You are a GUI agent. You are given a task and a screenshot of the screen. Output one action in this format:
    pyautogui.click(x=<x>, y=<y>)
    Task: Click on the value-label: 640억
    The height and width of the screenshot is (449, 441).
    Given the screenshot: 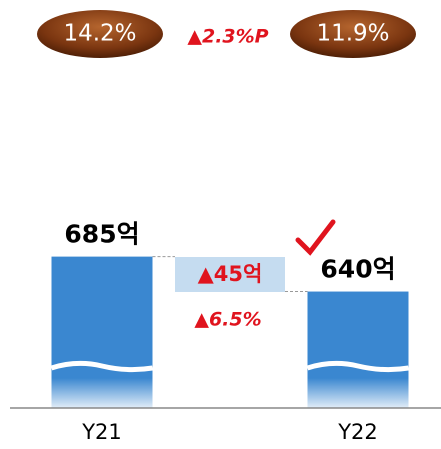 What is the action you would take?
    pyautogui.click(x=357, y=269)
    